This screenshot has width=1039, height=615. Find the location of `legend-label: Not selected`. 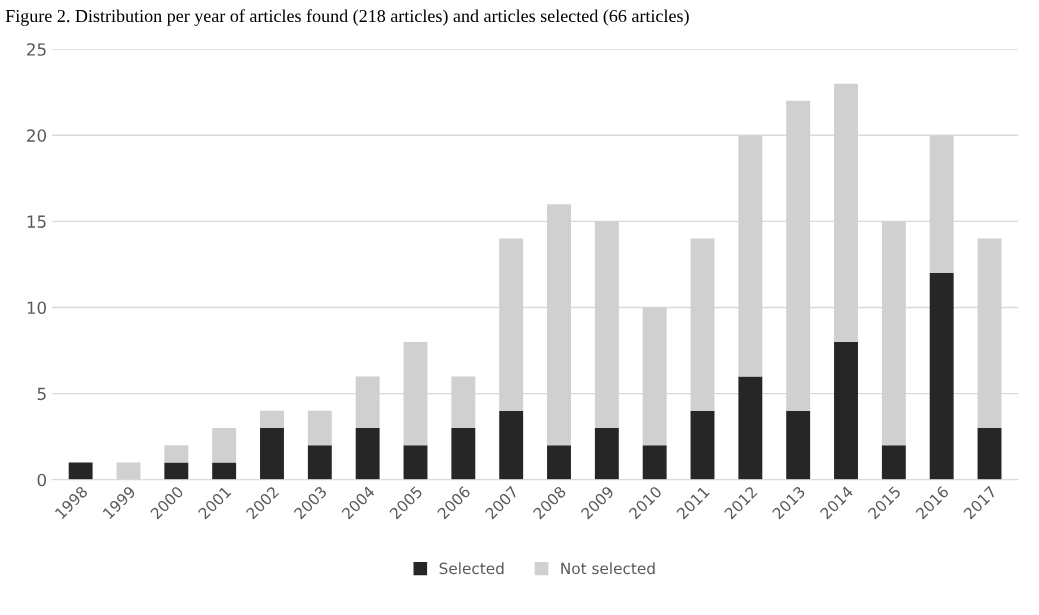

legend-label: Not selected is located at coordinates (608, 568).